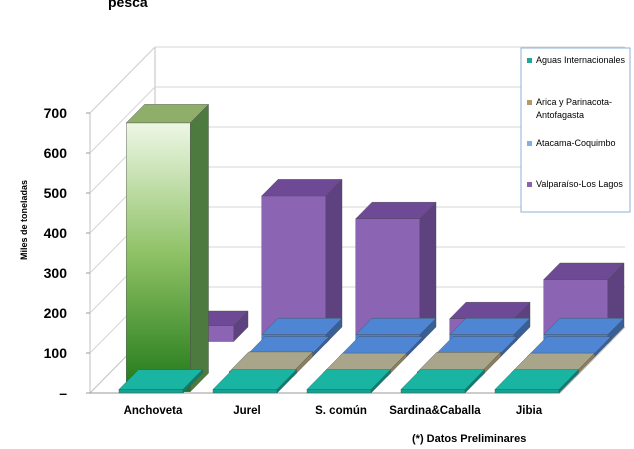 The width and height of the screenshot is (634, 449). Describe the element at coordinates (529, 411) in the screenshot. I see `category-label: Jibia` at that location.